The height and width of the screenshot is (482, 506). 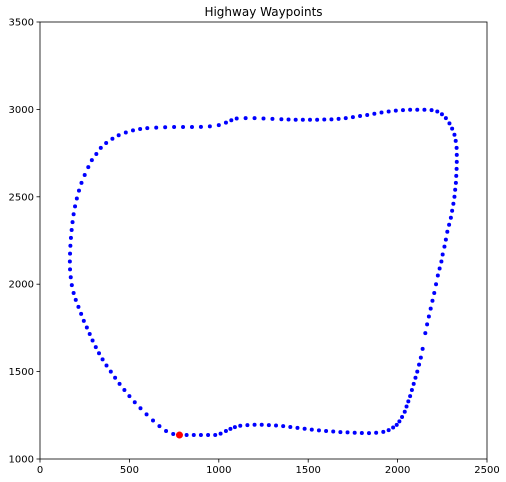 What do you see at coordinates (307, 470) in the screenshot?
I see `x-tick-label: 1500` at bounding box center [307, 470].